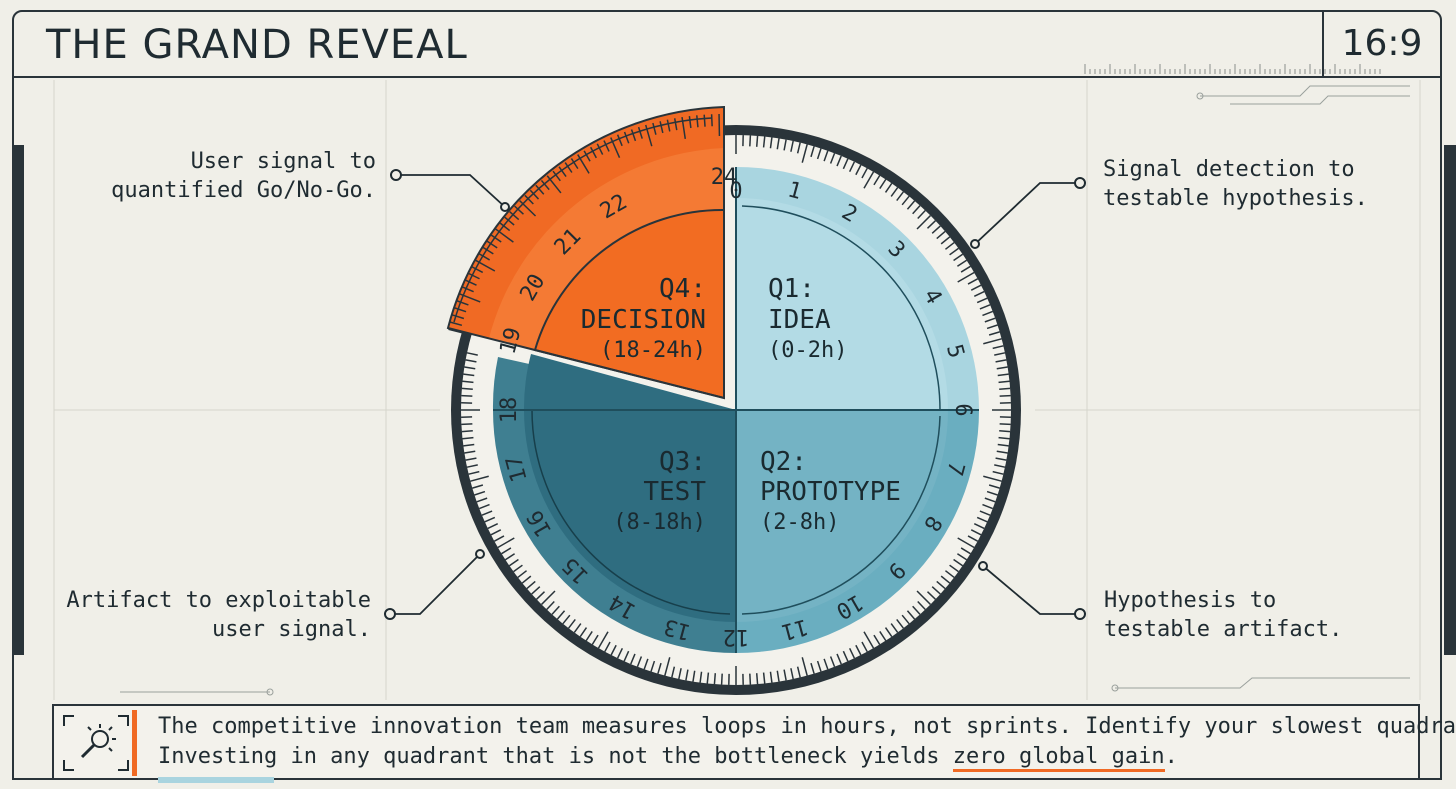 The image size is (1456, 789). Describe the element at coordinates (842, 516) in the screenshot. I see `q2-sector` at that location.